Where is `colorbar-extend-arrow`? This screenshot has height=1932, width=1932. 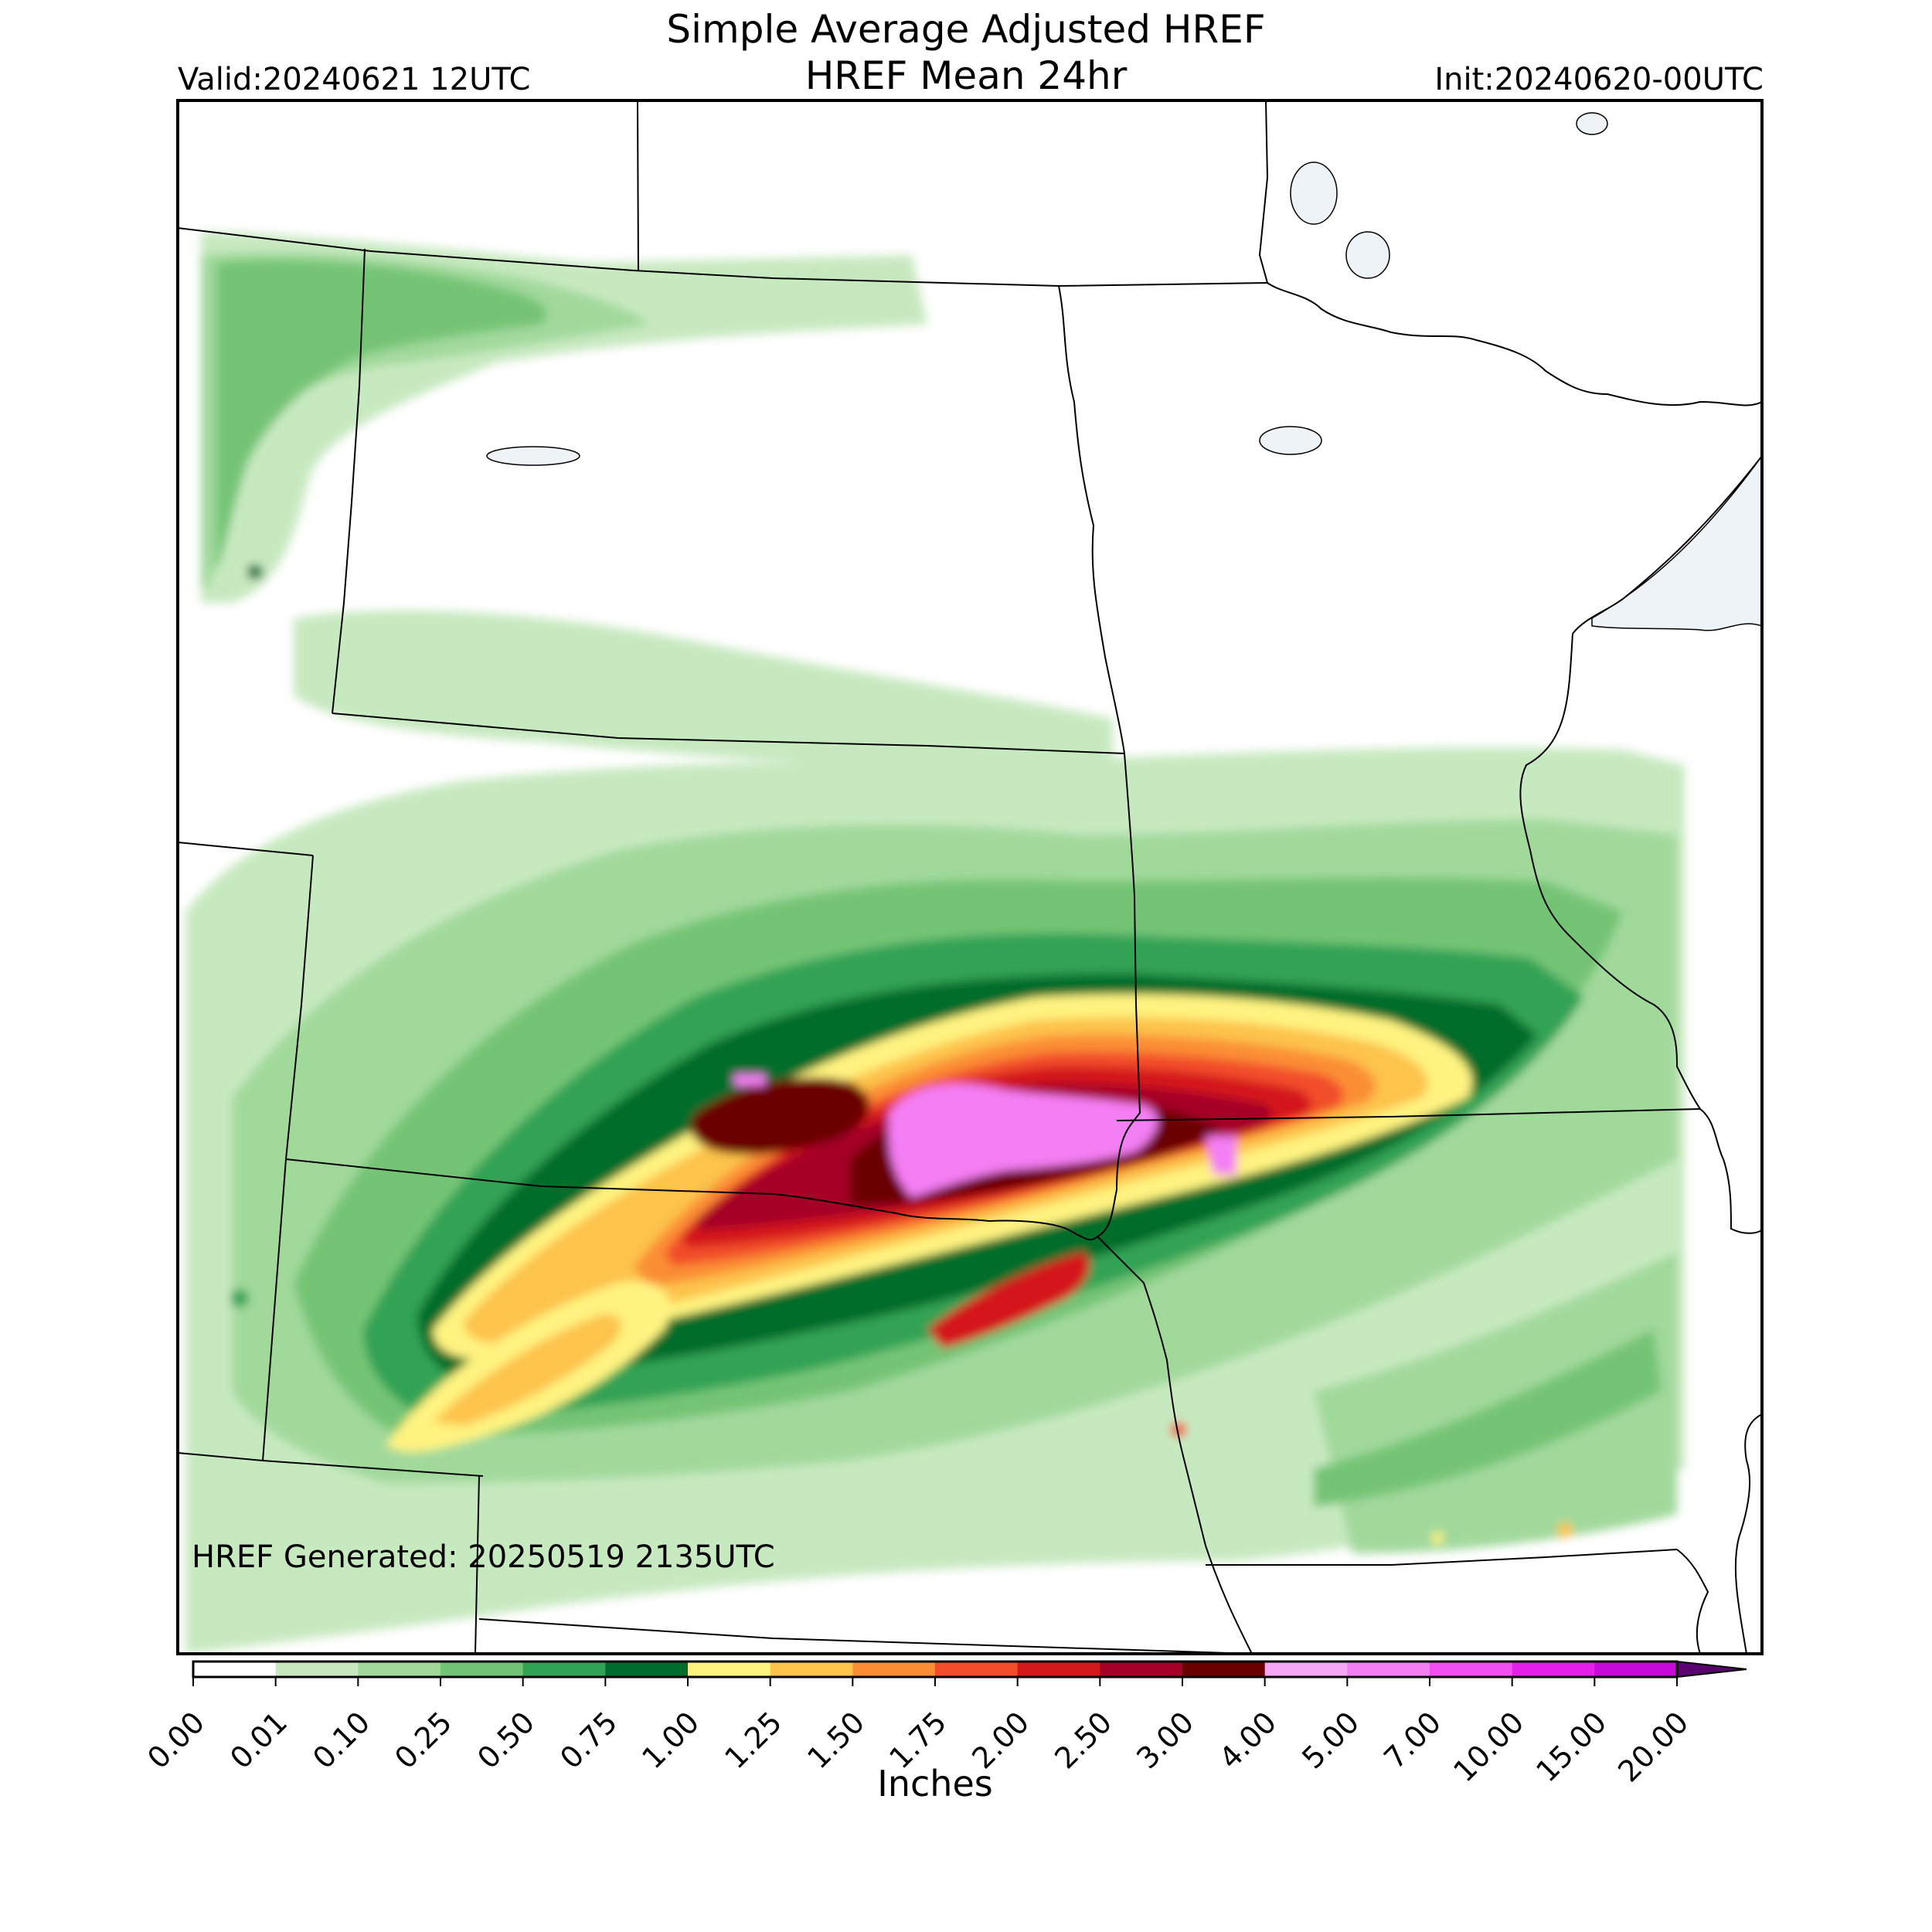
colorbar-extend-arrow is located at coordinates (1712, 1670).